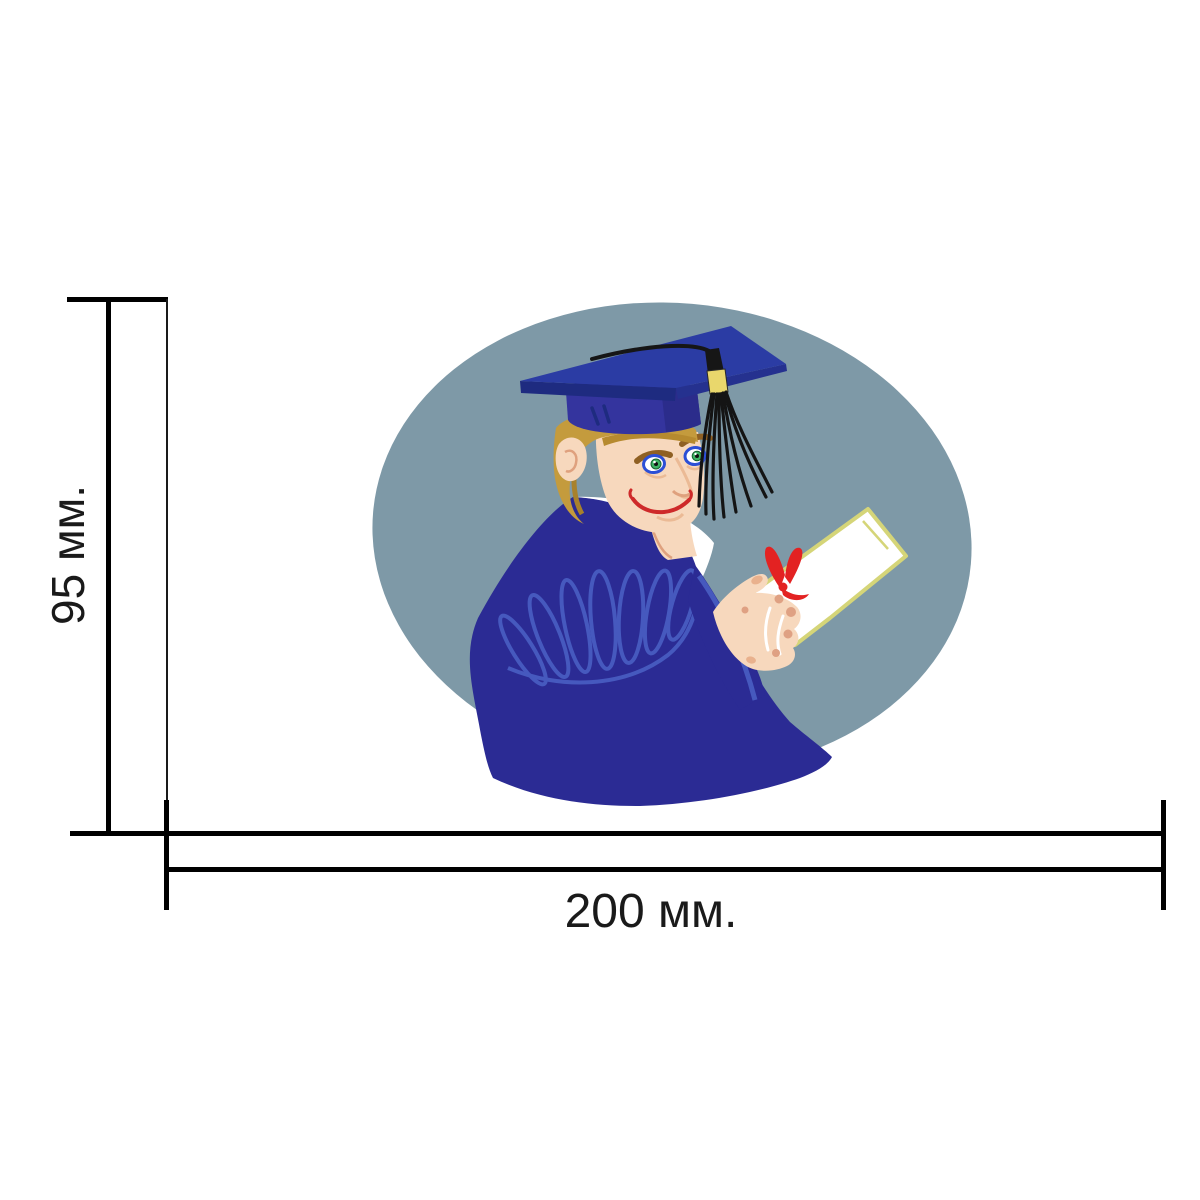  What do you see at coordinates (786, 573) in the screenshot?
I see `ribbon-bow` at bounding box center [786, 573].